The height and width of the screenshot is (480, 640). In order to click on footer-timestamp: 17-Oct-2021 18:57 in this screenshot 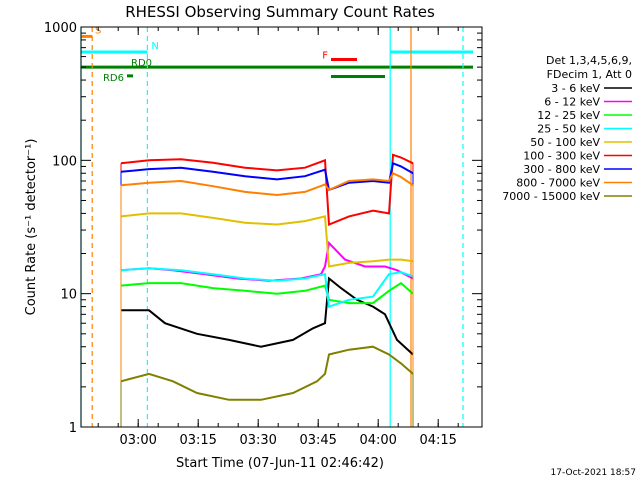, I will do `click(593, 473)`.